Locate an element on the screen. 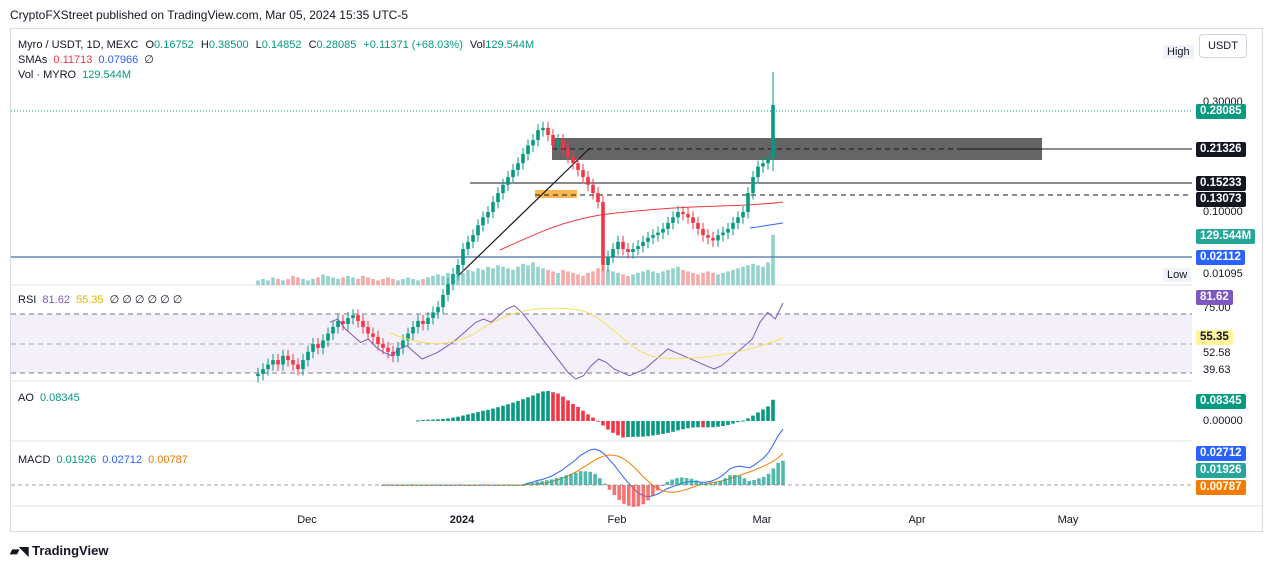 The width and height of the screenshot is (1273, 568). currency-button: USDT is located at coordinates (1223, 46).